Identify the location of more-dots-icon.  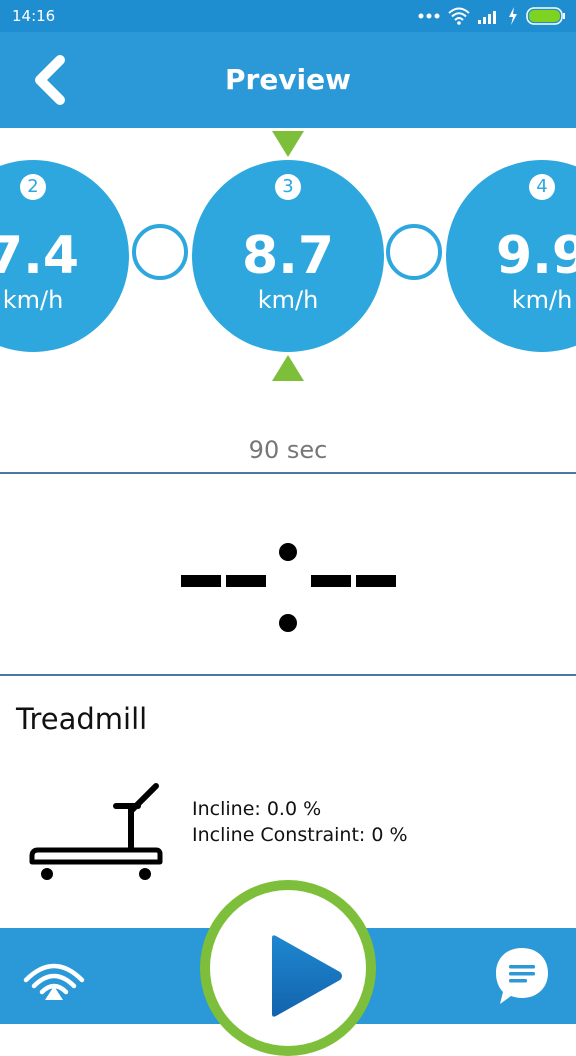
(429, 16).